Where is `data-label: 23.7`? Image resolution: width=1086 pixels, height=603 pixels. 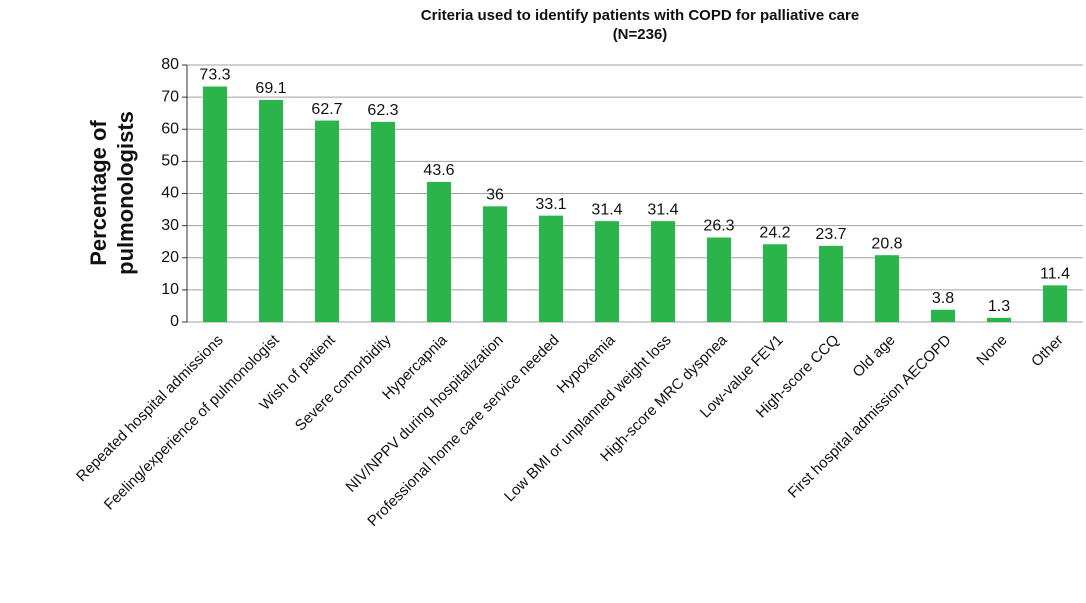 data-label: 23.7 is located at coordinates (830, 234).